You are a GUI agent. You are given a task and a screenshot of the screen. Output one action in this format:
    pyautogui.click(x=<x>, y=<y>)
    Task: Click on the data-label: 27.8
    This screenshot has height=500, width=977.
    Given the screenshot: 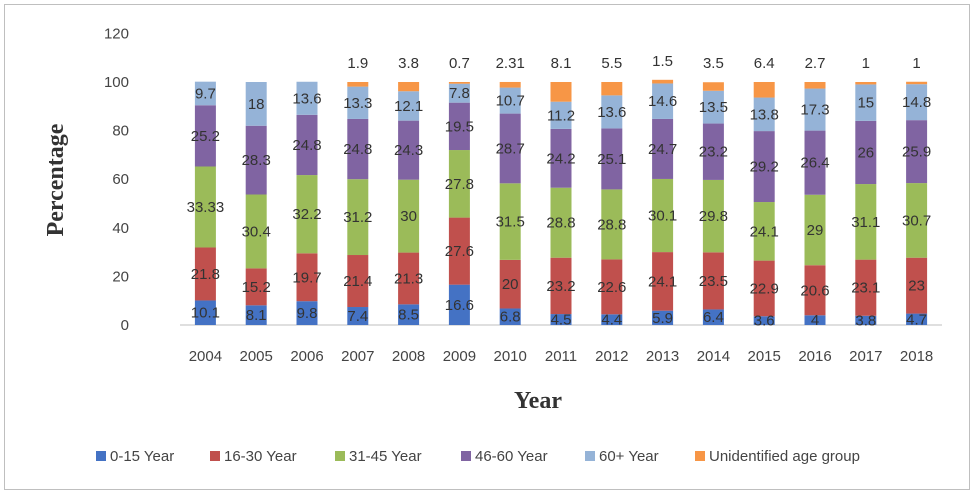 What is the action you would take?
    pyautogui.click(x=459, y=184)
    